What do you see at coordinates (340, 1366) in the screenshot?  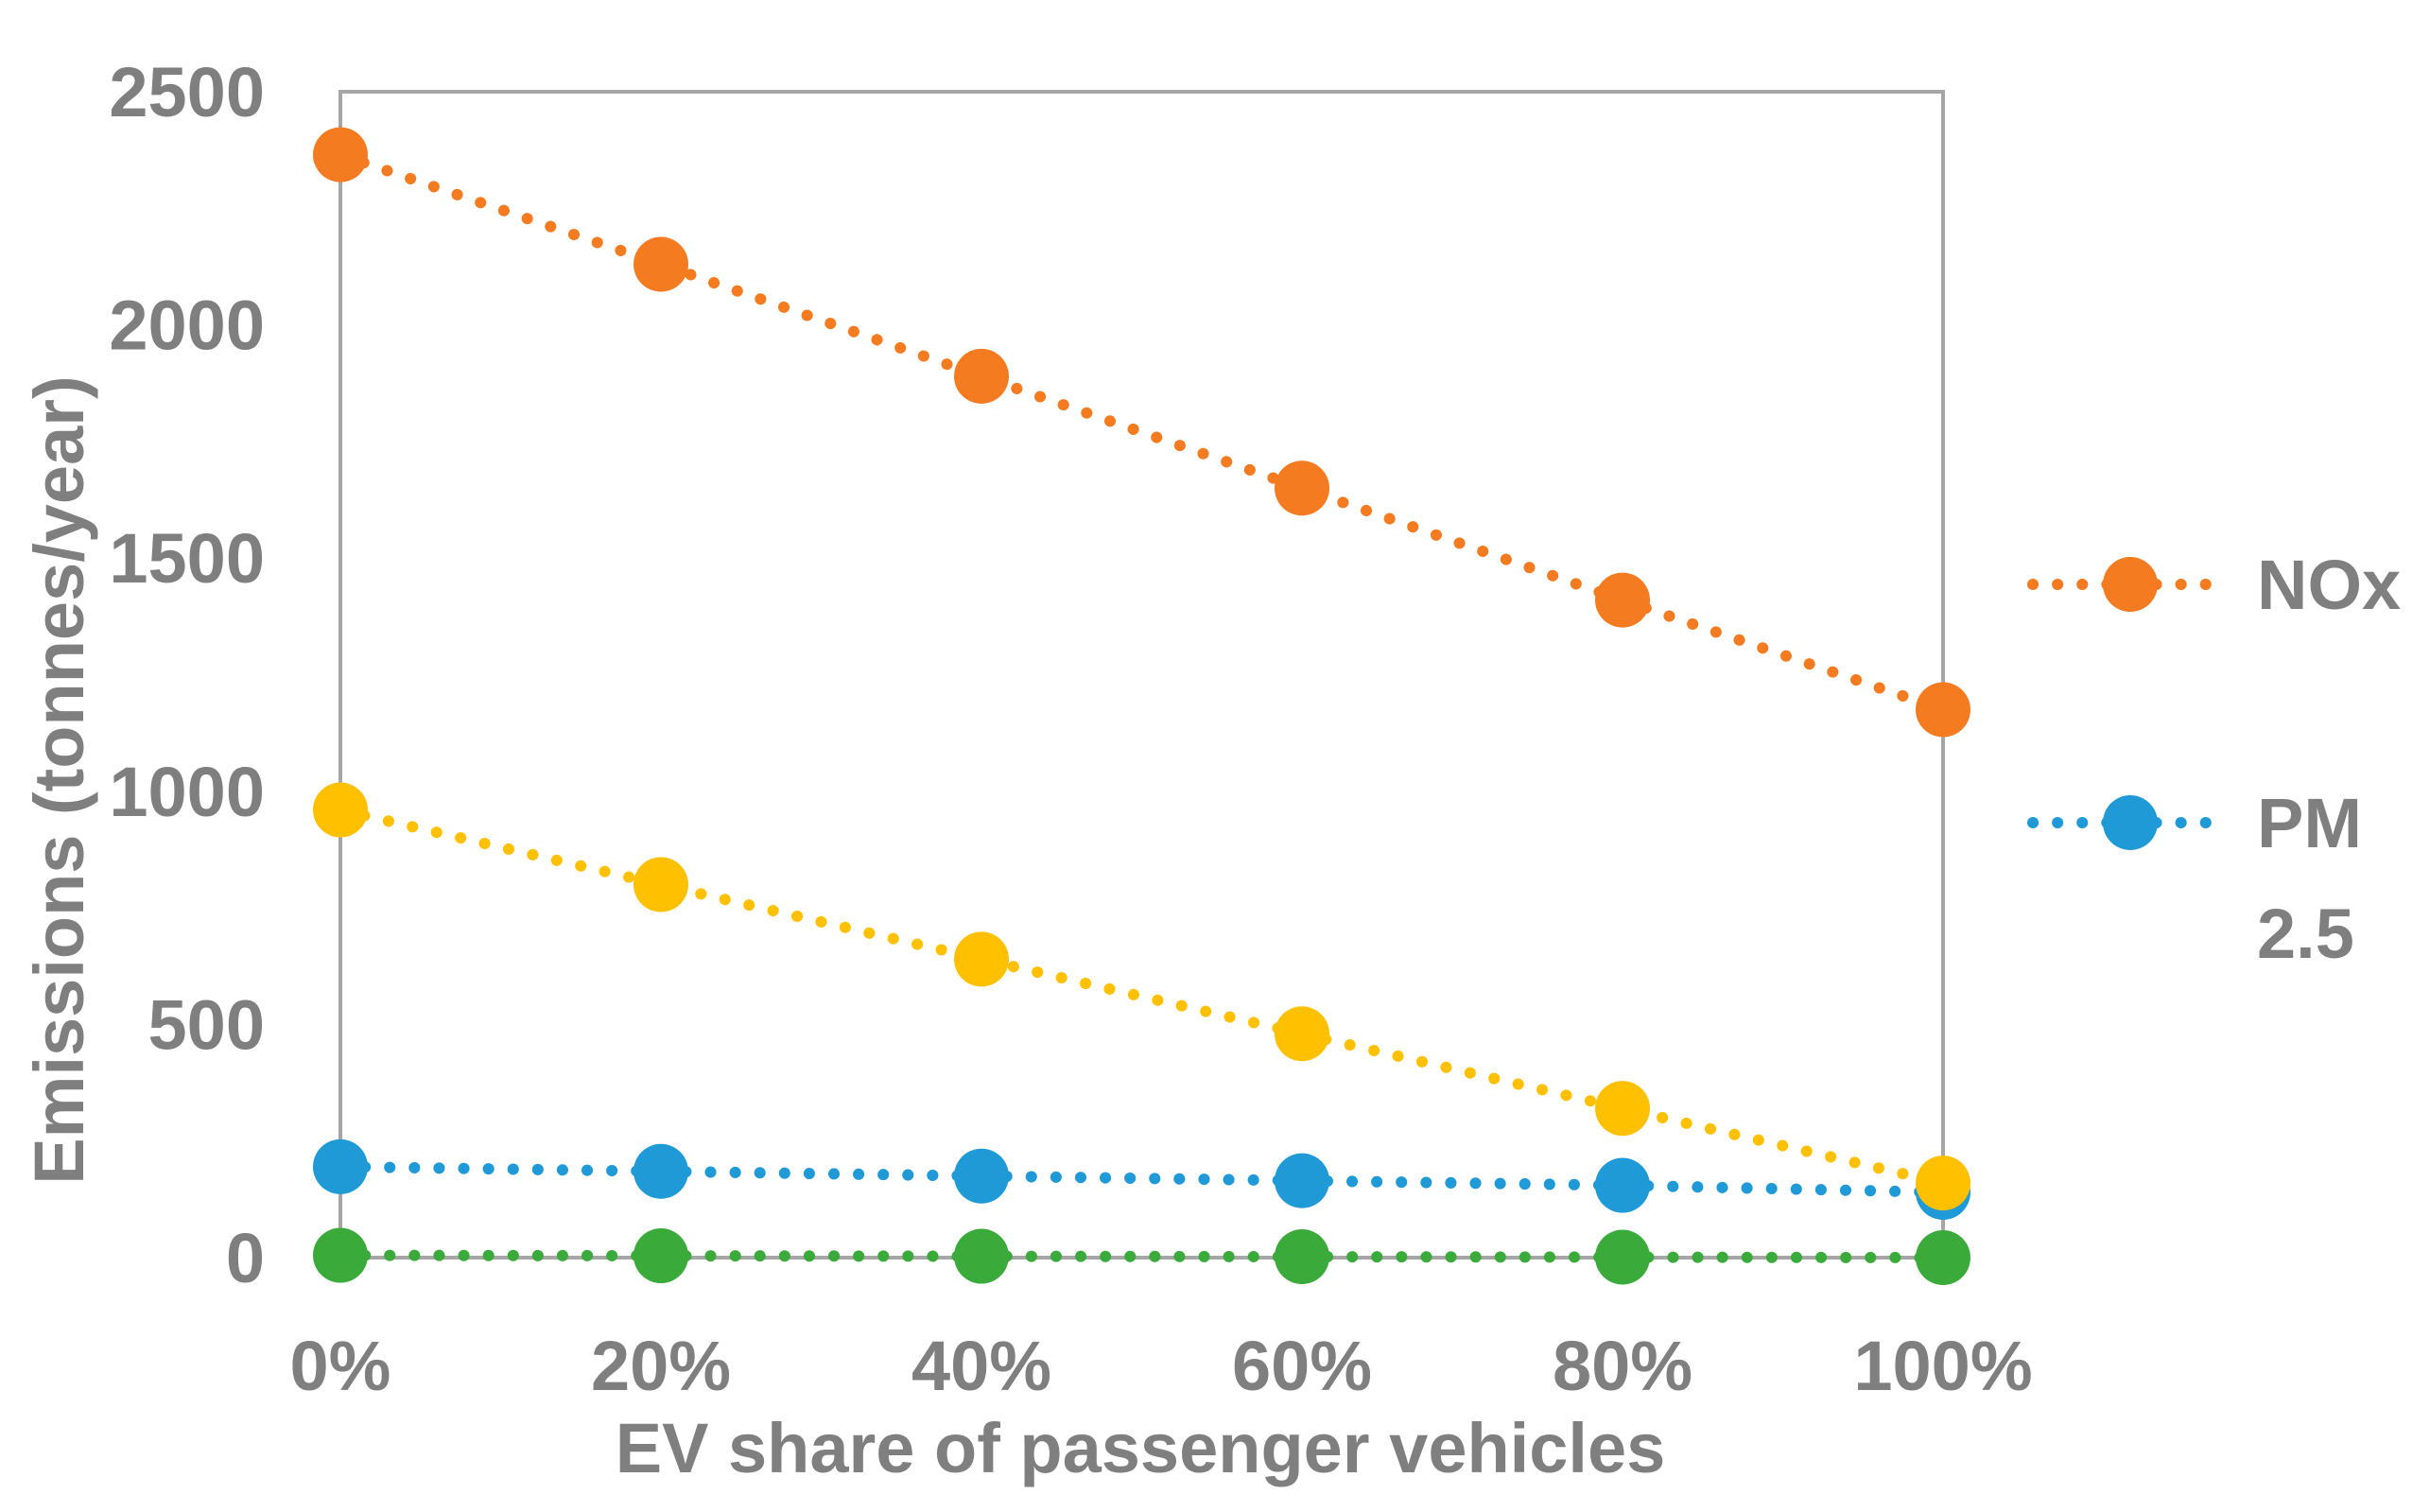 I see `x-tick-label: 0%` at bounding box center [340, 1366].